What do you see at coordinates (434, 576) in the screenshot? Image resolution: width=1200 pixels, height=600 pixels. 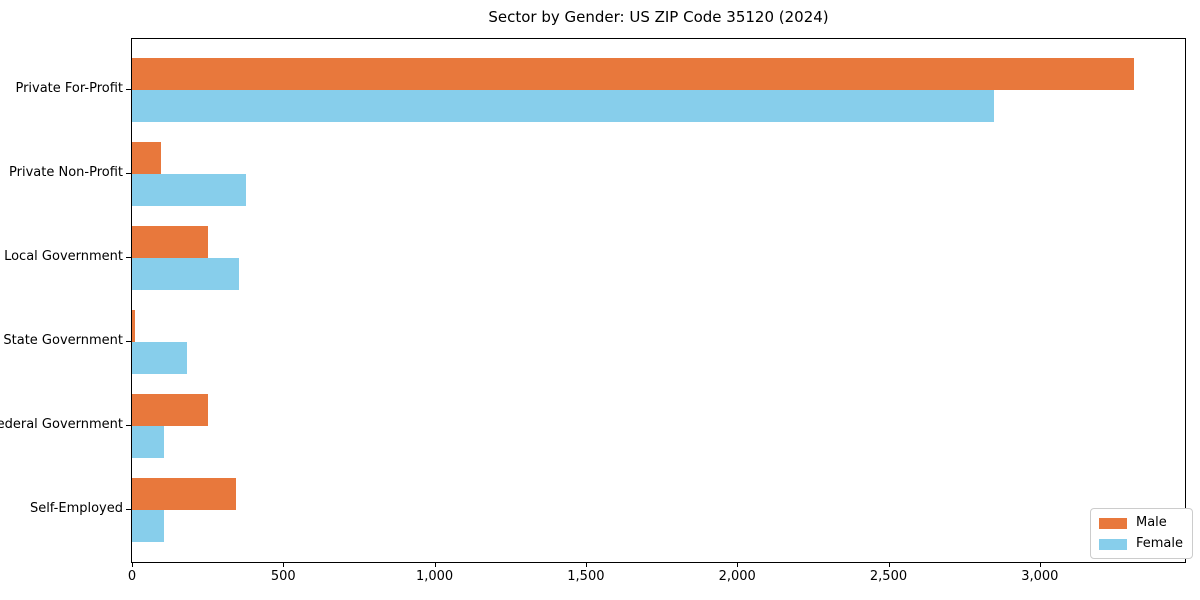 I see `x-tick-label-1-000: 1,000` at bounding box center [434, 576].